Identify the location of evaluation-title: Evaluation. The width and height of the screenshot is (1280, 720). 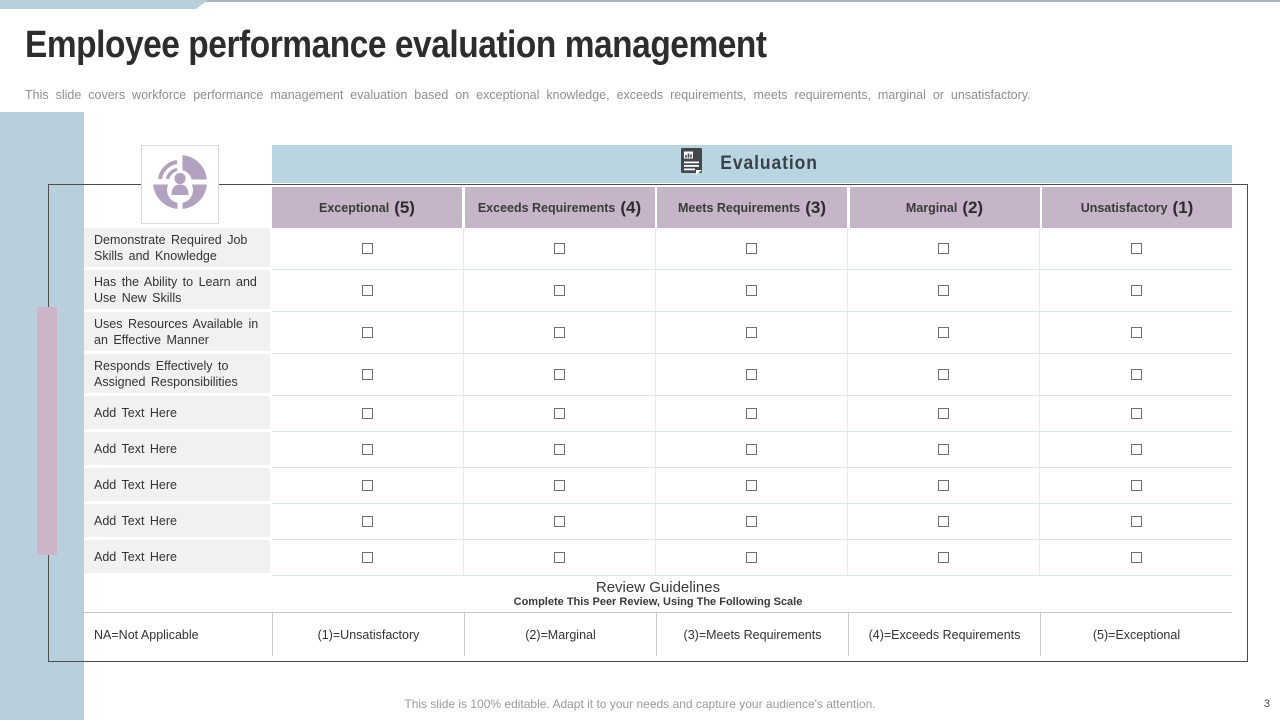
(769, 163).